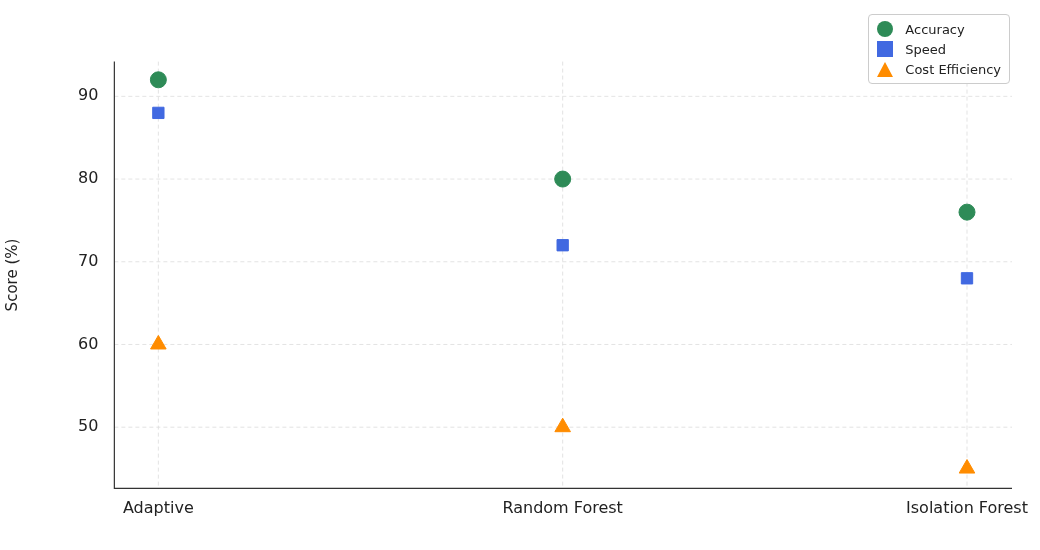 This screenshot has width=1040, height=550. What do you see at coordinates (935, 29) in the screenshot?
I see `legend-label: Accuracy` at bounding box center [935, 29].